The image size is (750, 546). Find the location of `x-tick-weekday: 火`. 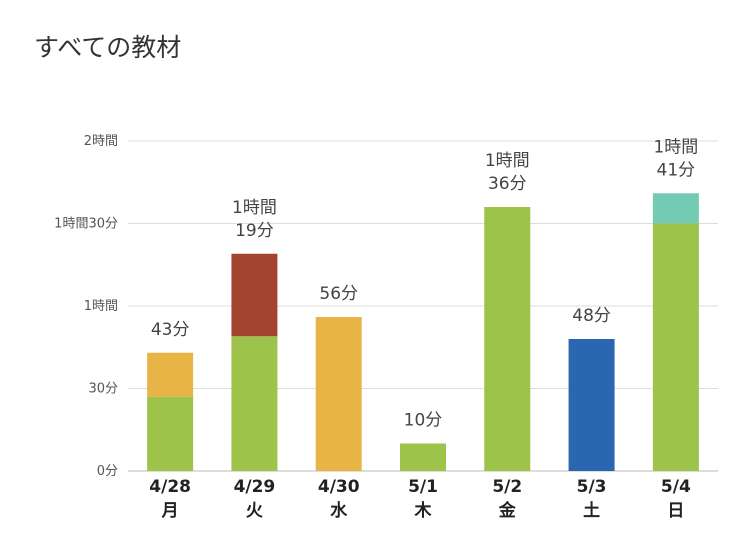

x-tick-weekday: 火 is located at coordinates (255, 511).